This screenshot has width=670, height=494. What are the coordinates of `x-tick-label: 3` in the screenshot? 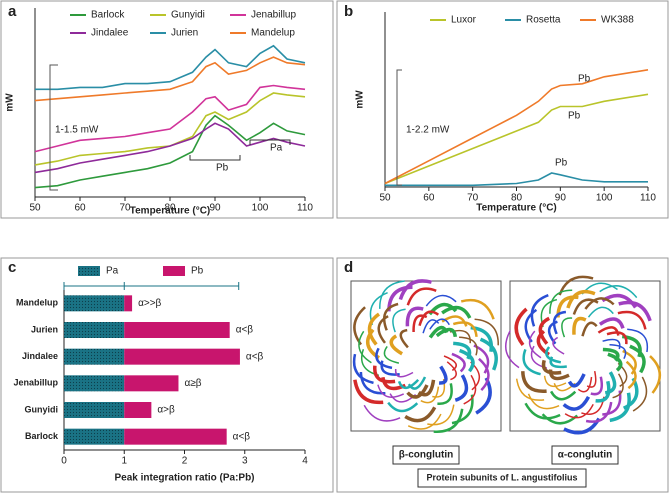 It's located at (245, 461).